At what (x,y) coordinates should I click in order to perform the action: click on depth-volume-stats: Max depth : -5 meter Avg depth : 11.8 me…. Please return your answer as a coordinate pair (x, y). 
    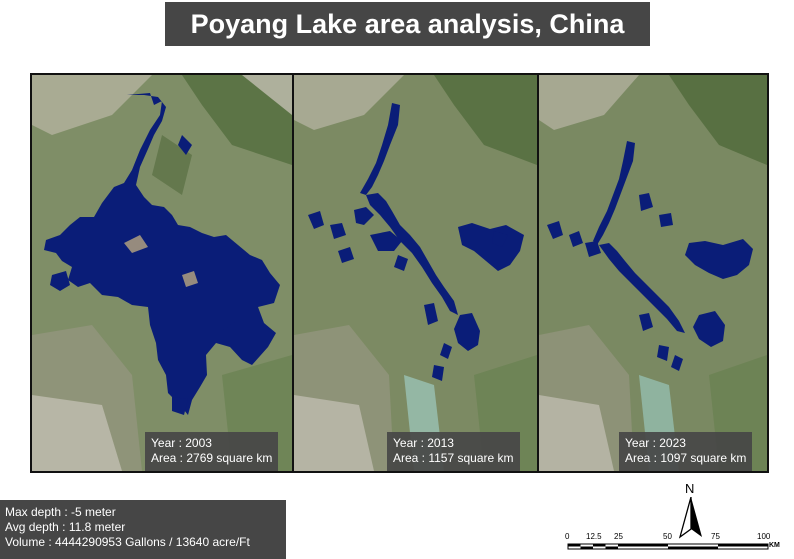
    Looking at the image, I should click on (143, 529).